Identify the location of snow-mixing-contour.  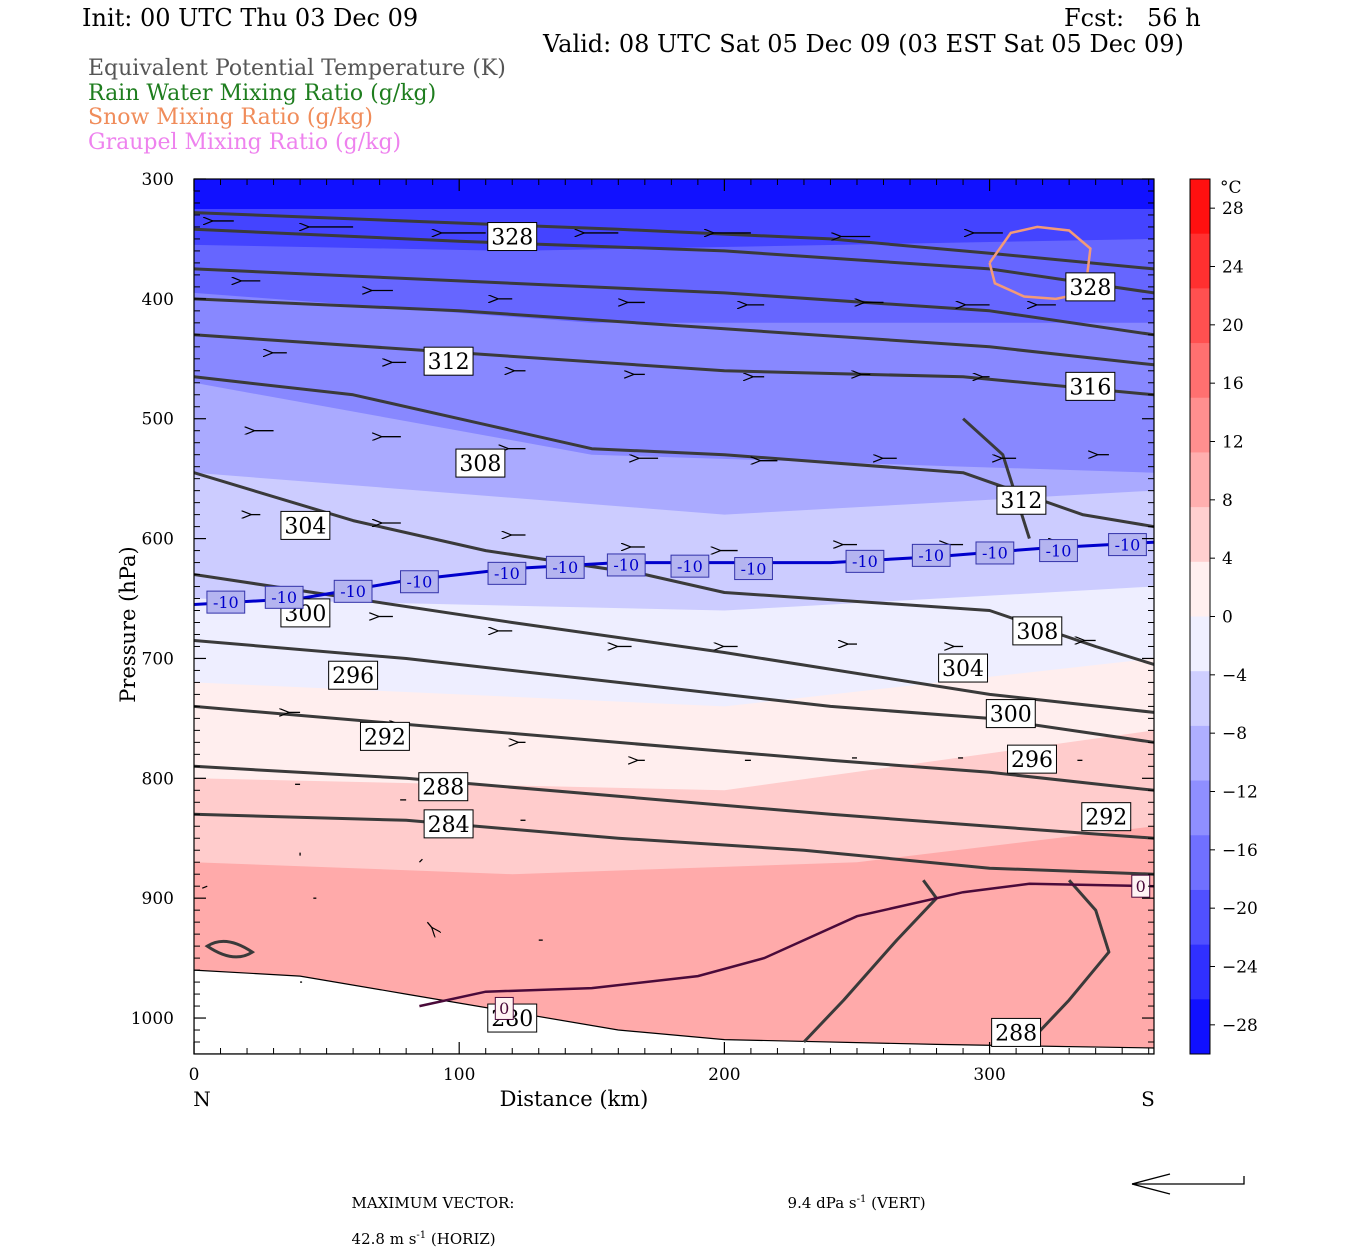
(1040, 263).